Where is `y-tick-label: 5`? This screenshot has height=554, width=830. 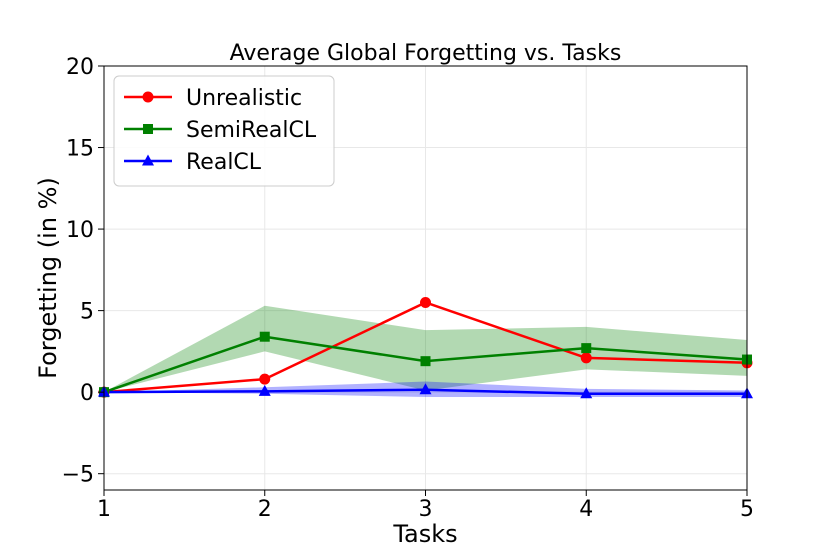 y-tick-label: 5 is located at coordinates (87, 312).